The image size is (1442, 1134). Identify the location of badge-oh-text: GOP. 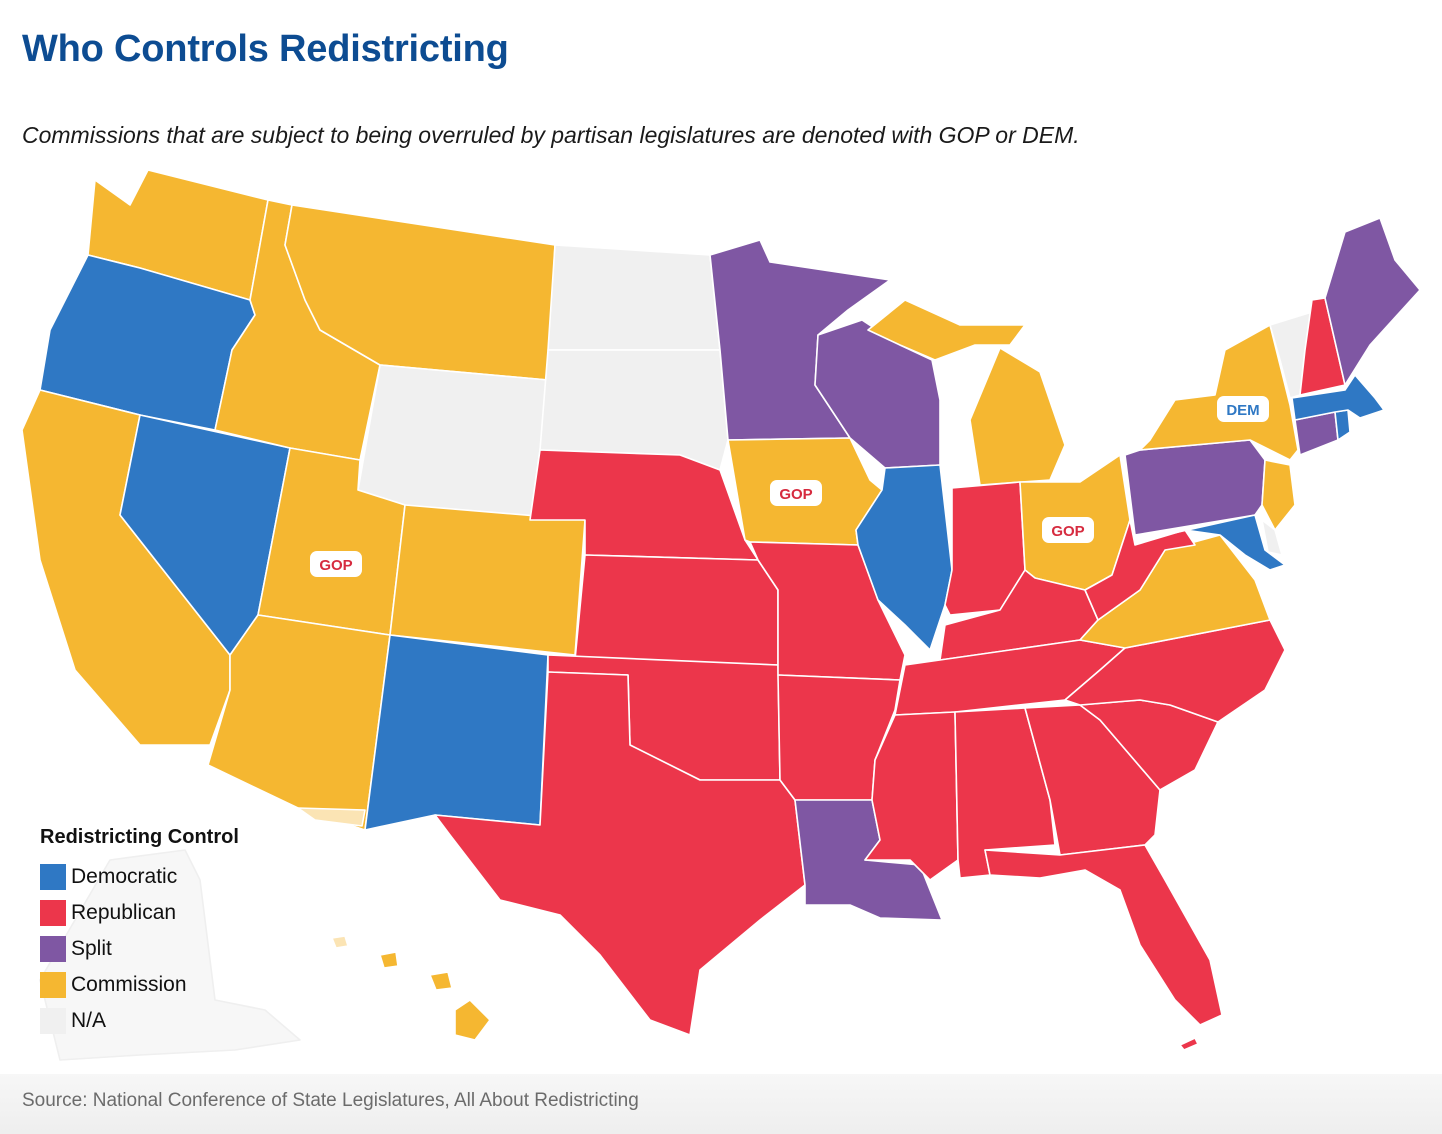
(1067, 531).